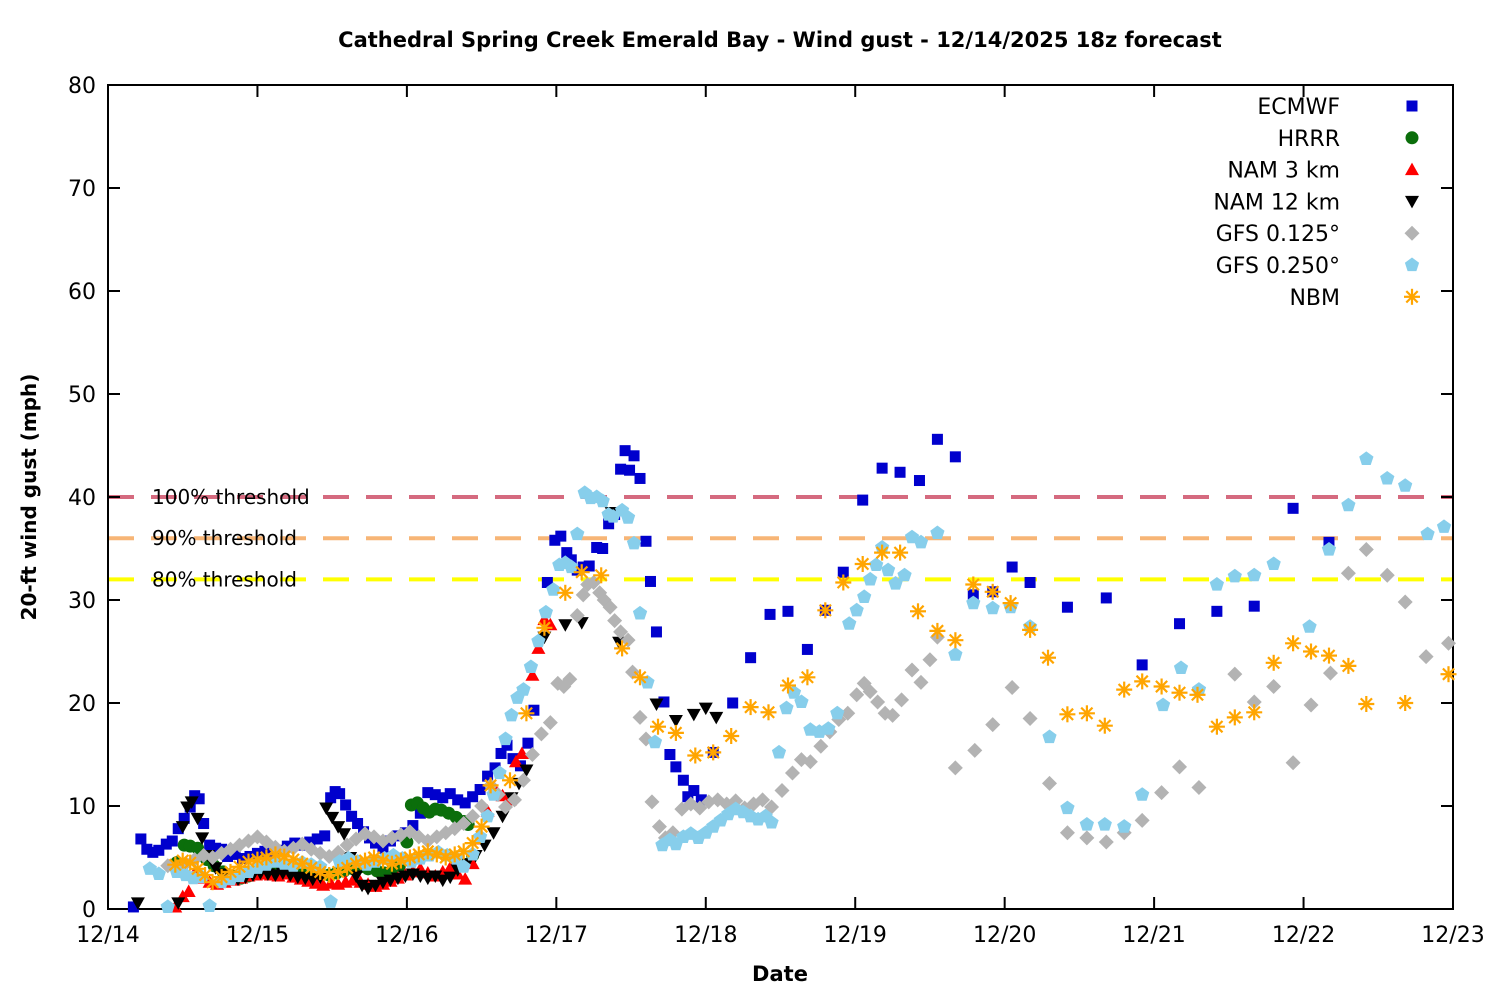 The image size is (1500, 1000). Describe the element at coordinates (1276, 202) in the screenshot. I see `legend-label-NAM-12-km: NAM 12 km` at that location.